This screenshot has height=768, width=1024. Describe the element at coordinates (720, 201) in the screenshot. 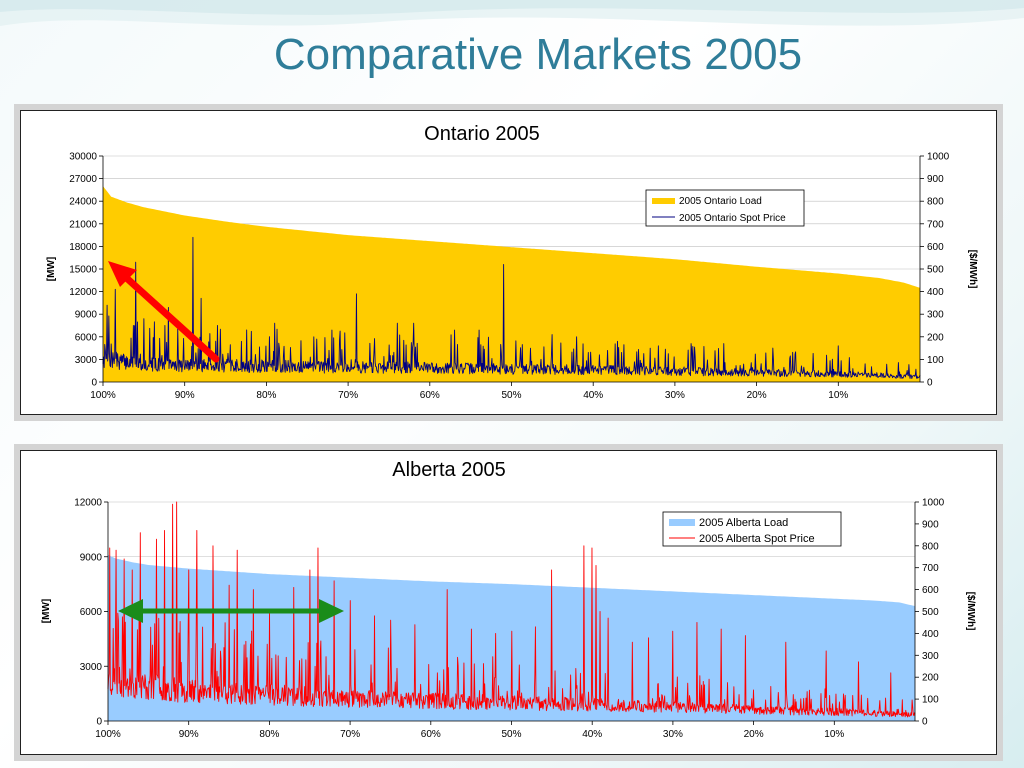

I see `ontario-legend-load: 2005 Ontario Load` at that location.